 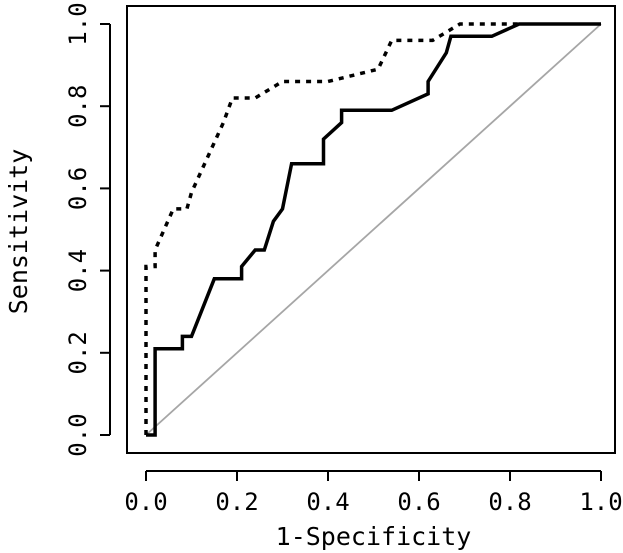 What do you see at coordinates (18, 232) in the screenshot?
I see `y-axis-title: Sensitivity` at bounding box center [18, 232].